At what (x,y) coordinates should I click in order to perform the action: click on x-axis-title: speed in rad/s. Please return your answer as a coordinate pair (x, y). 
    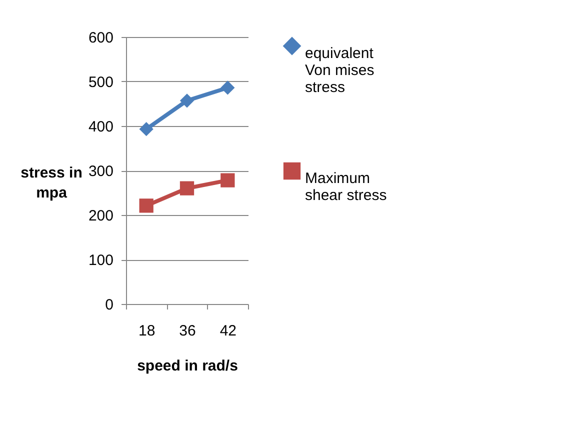
    Looking at the image, I should click on (187, 366).